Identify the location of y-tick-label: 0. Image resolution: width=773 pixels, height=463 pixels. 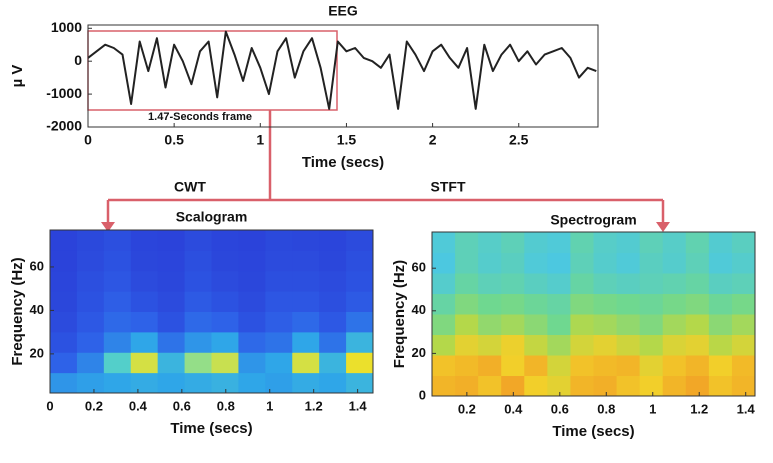
(78, 60).